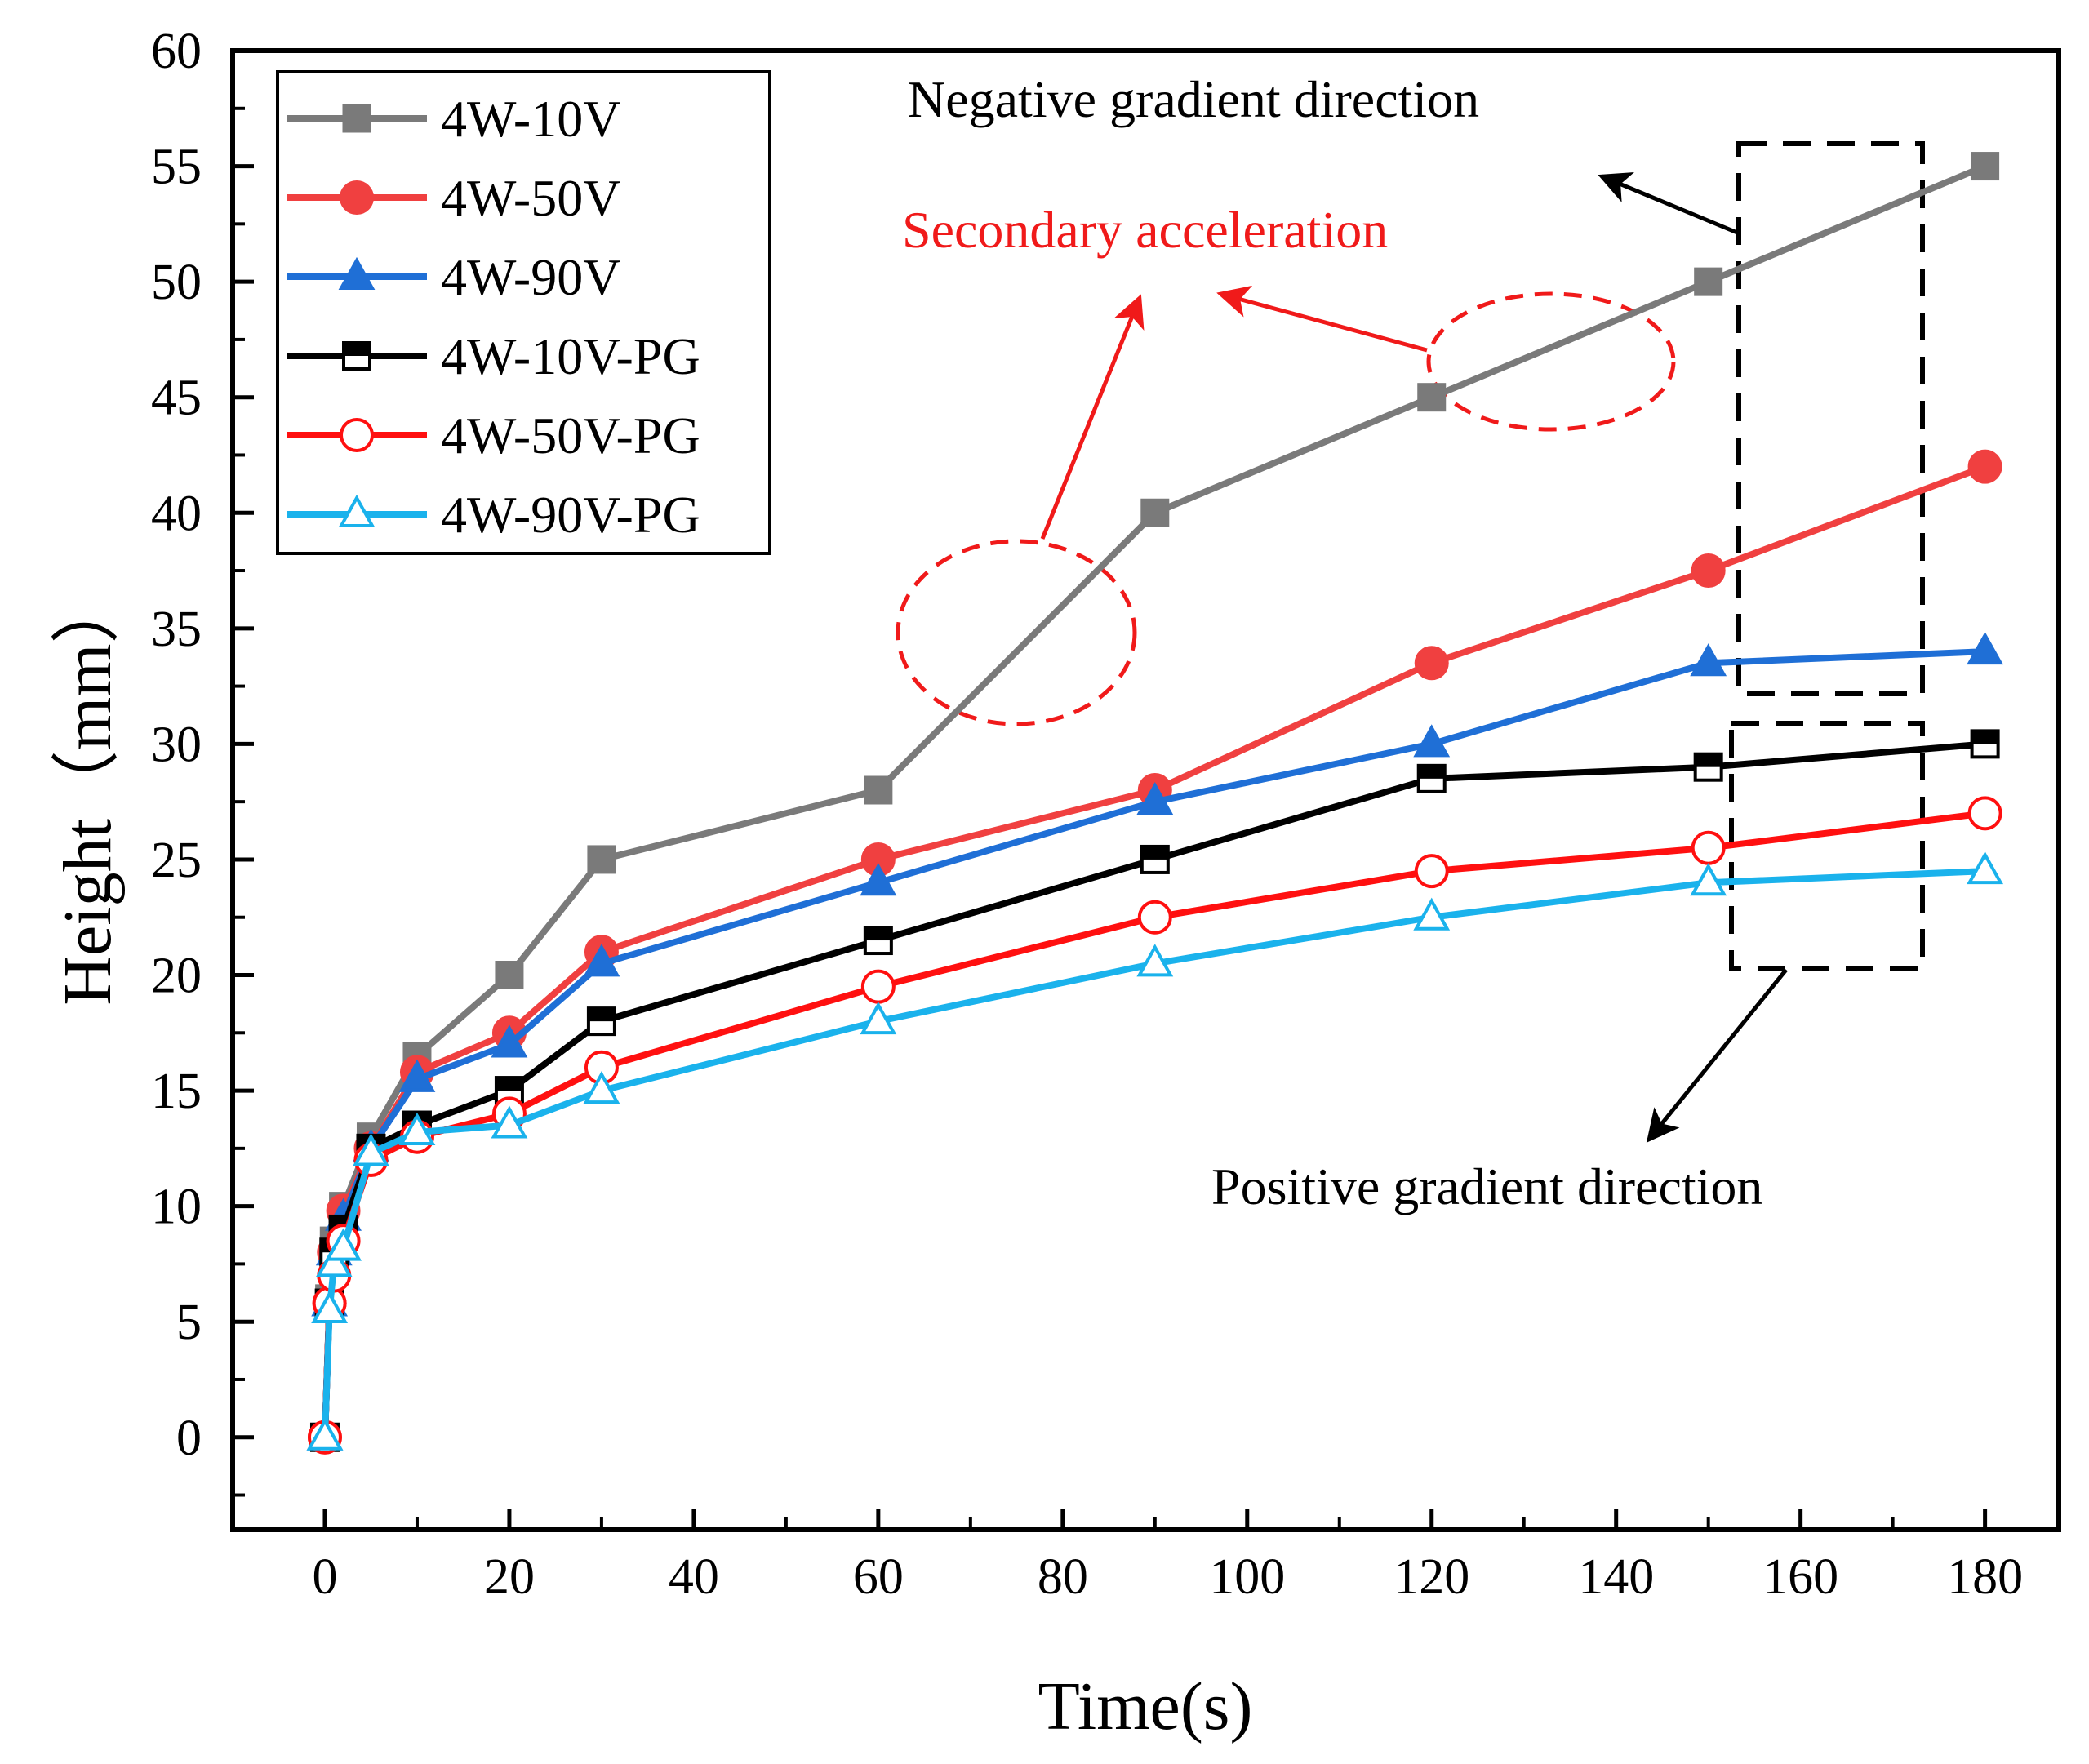  I want to click on legend-box, so click(523, 312).